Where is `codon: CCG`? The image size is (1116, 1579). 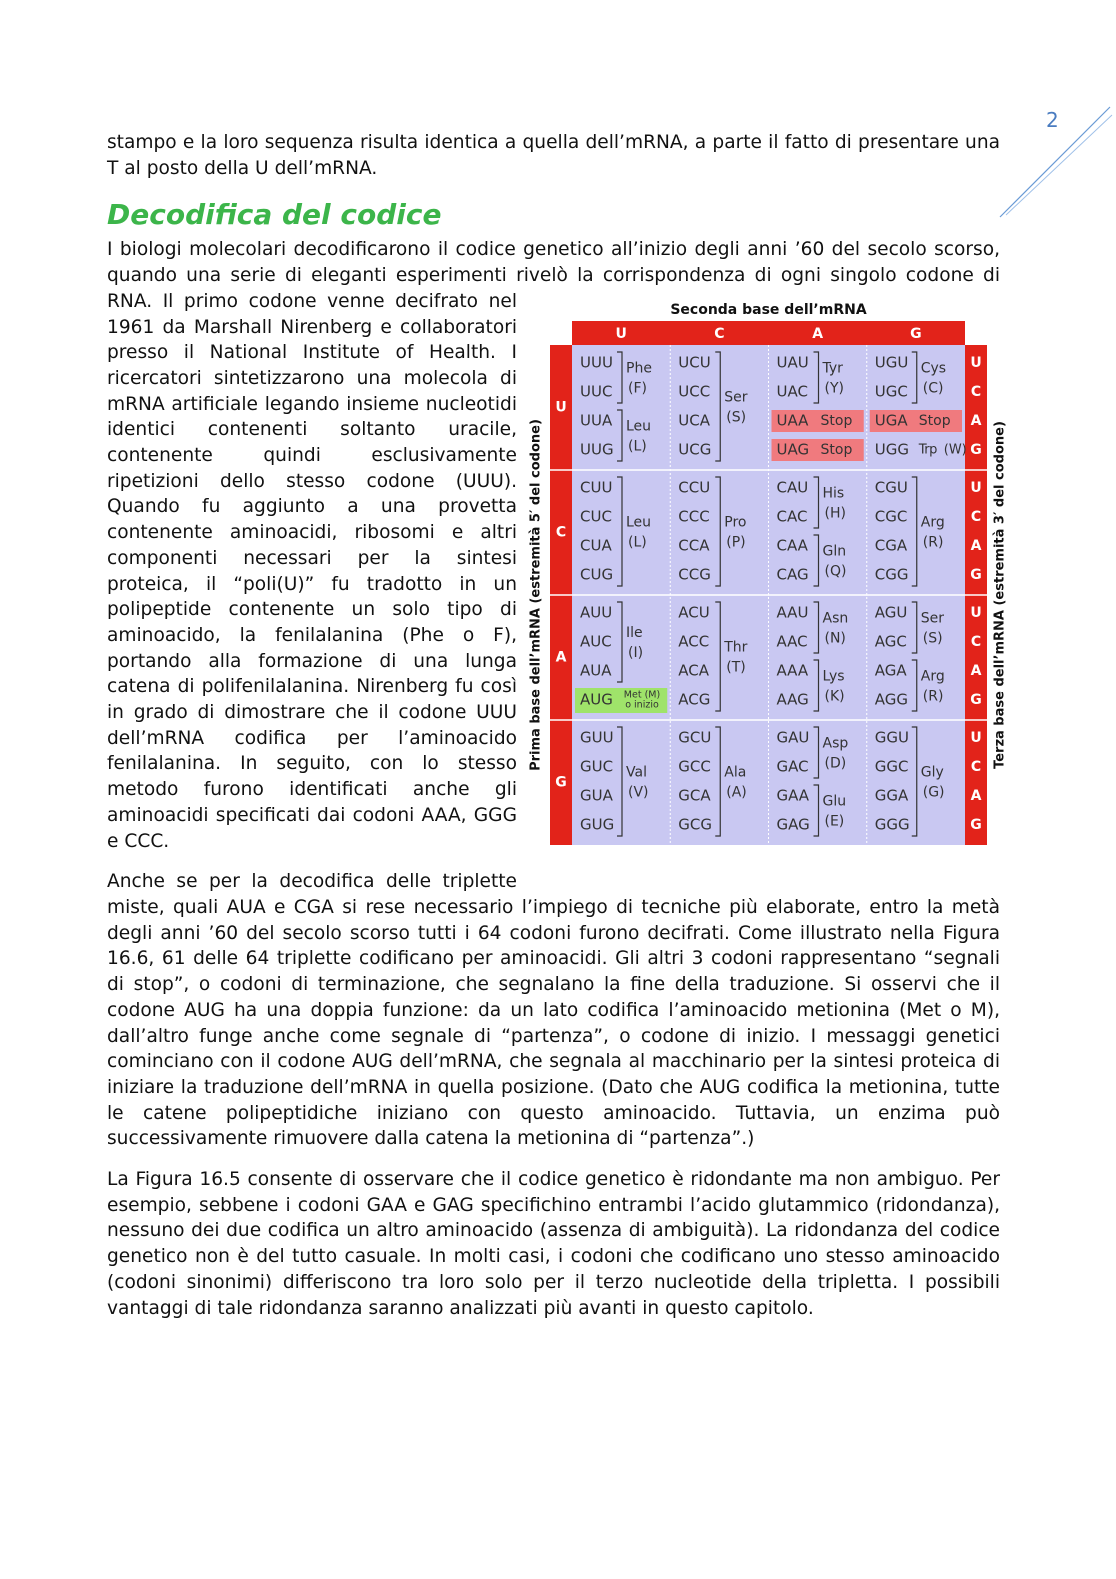 codon: CCG is located at coordinates (694, 575).